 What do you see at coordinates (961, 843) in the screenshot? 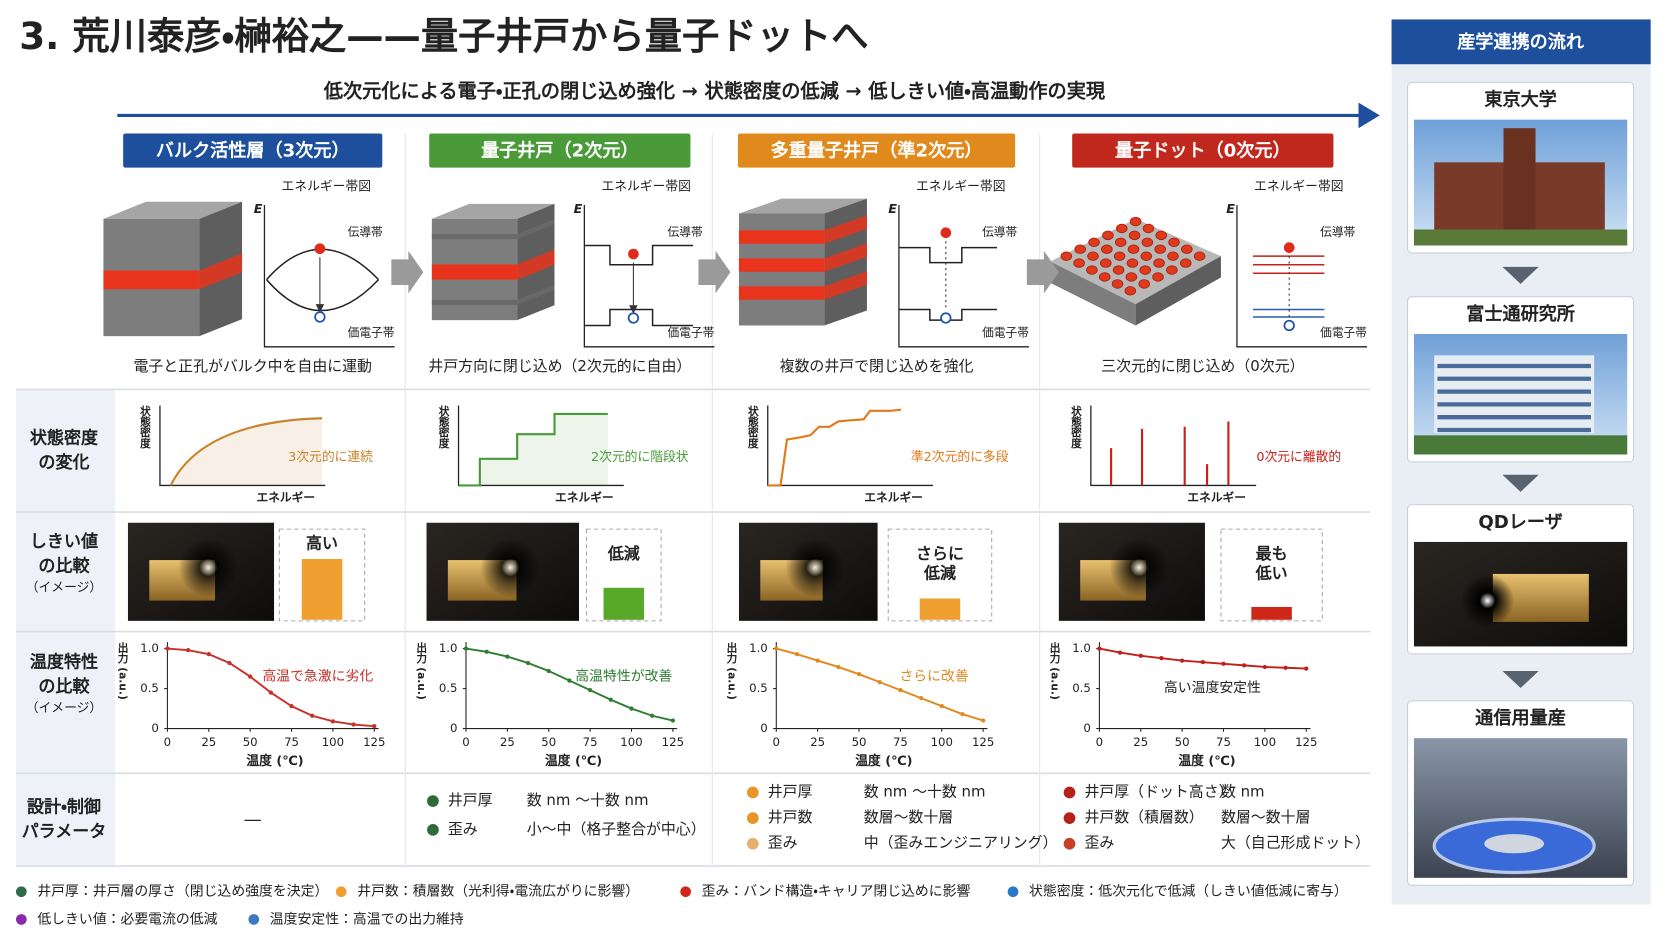
I see `parameter-value: 中（歪みエンジニアリング）` at bounding box center [961, 843].